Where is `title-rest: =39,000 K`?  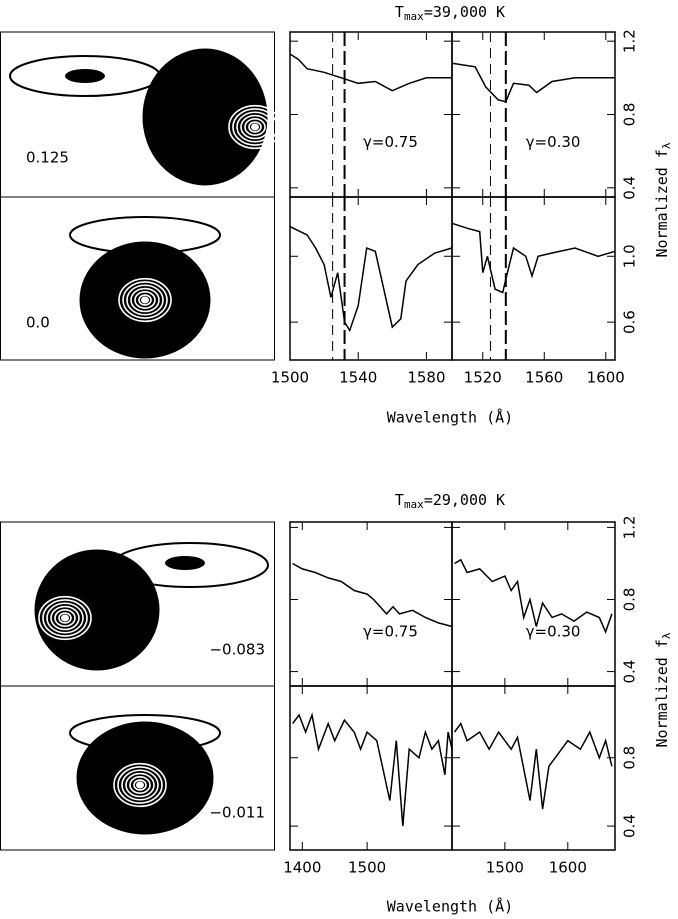
title-rest: =39,000 K is located at coordinates (464, 12).